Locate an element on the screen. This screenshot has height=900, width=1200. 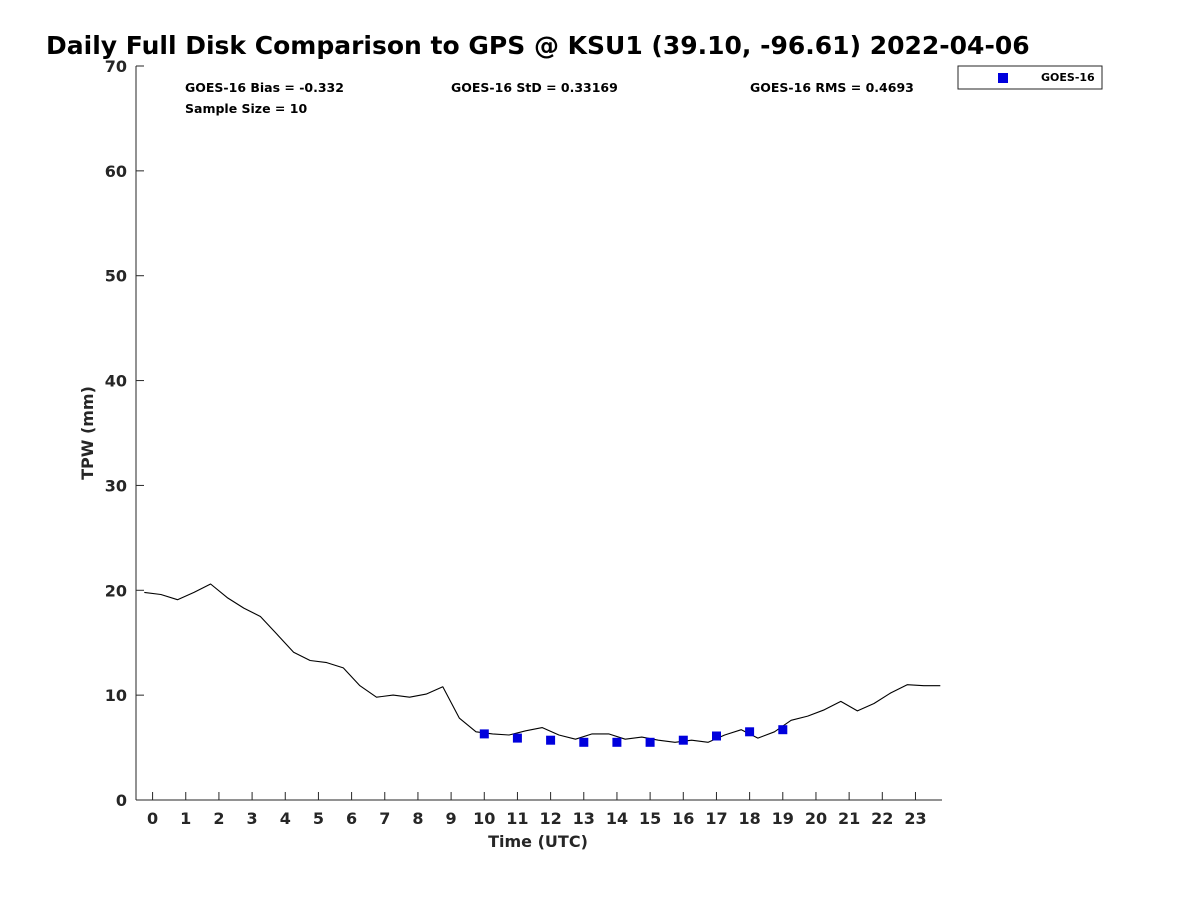
x-tick-label: 22 is located at coordinates (882, 818).